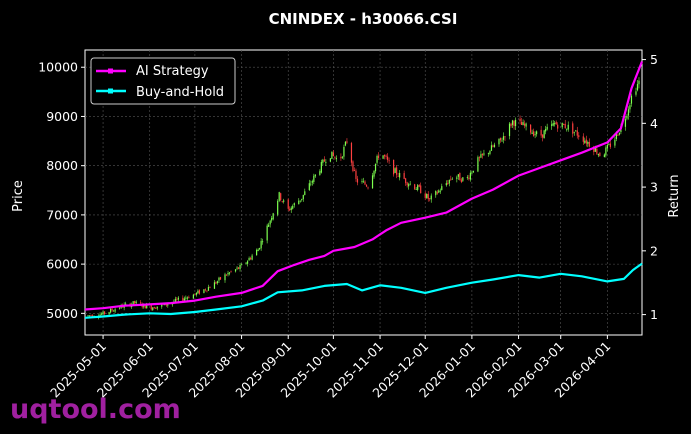  I want to click on y2-tick-label: 5, so click(654, 59).